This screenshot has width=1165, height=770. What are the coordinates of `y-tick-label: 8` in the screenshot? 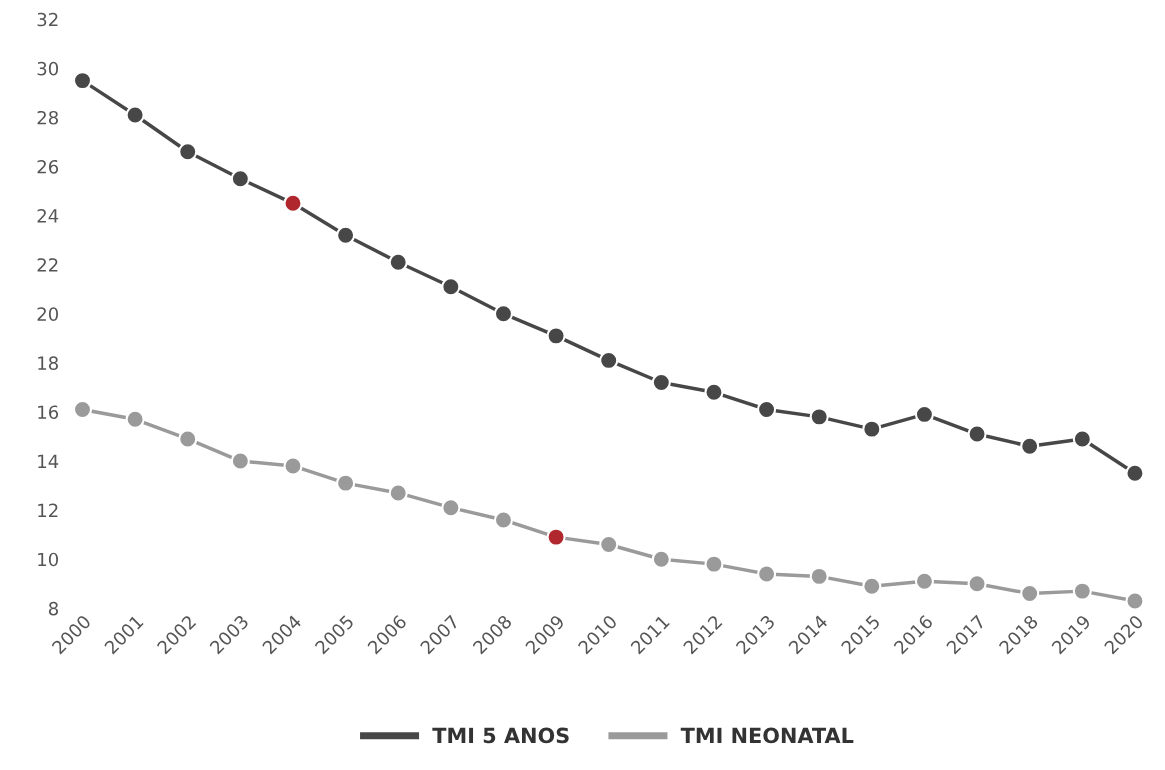 It's located at (53, 608).